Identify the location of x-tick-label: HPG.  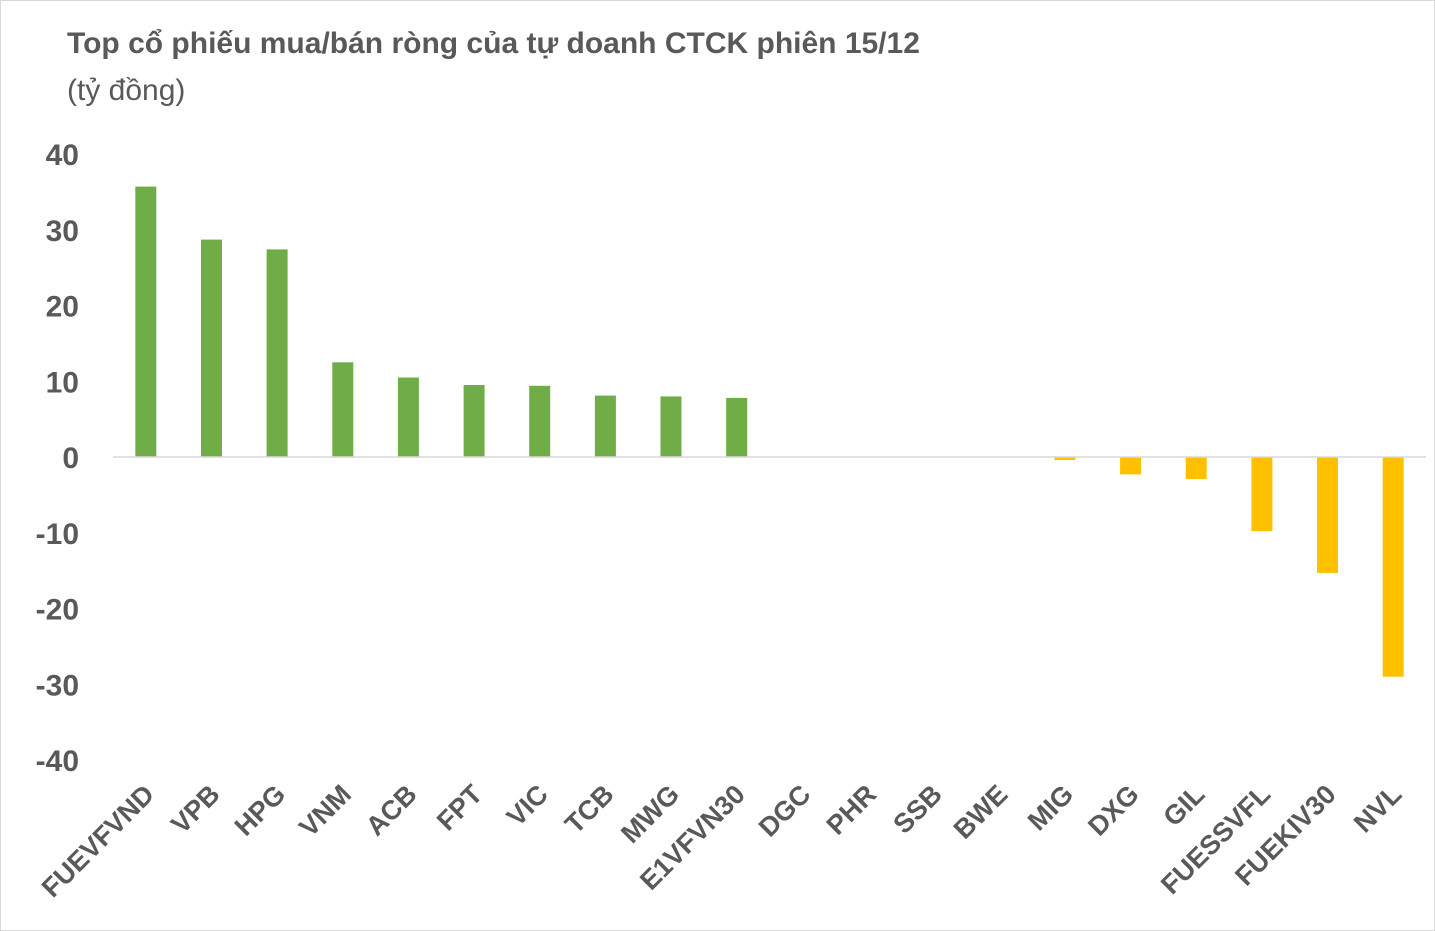
(260, 810).